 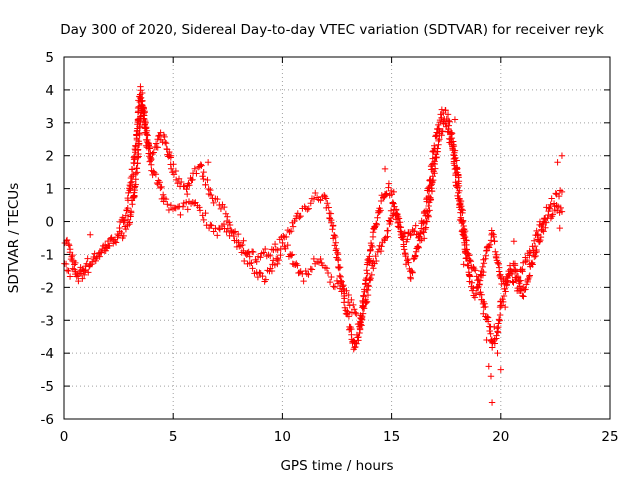 What do you see at coordinates (47, 321) in the screenshot?
I see `y-tick-label: -3` at bounding box center [47, 321].